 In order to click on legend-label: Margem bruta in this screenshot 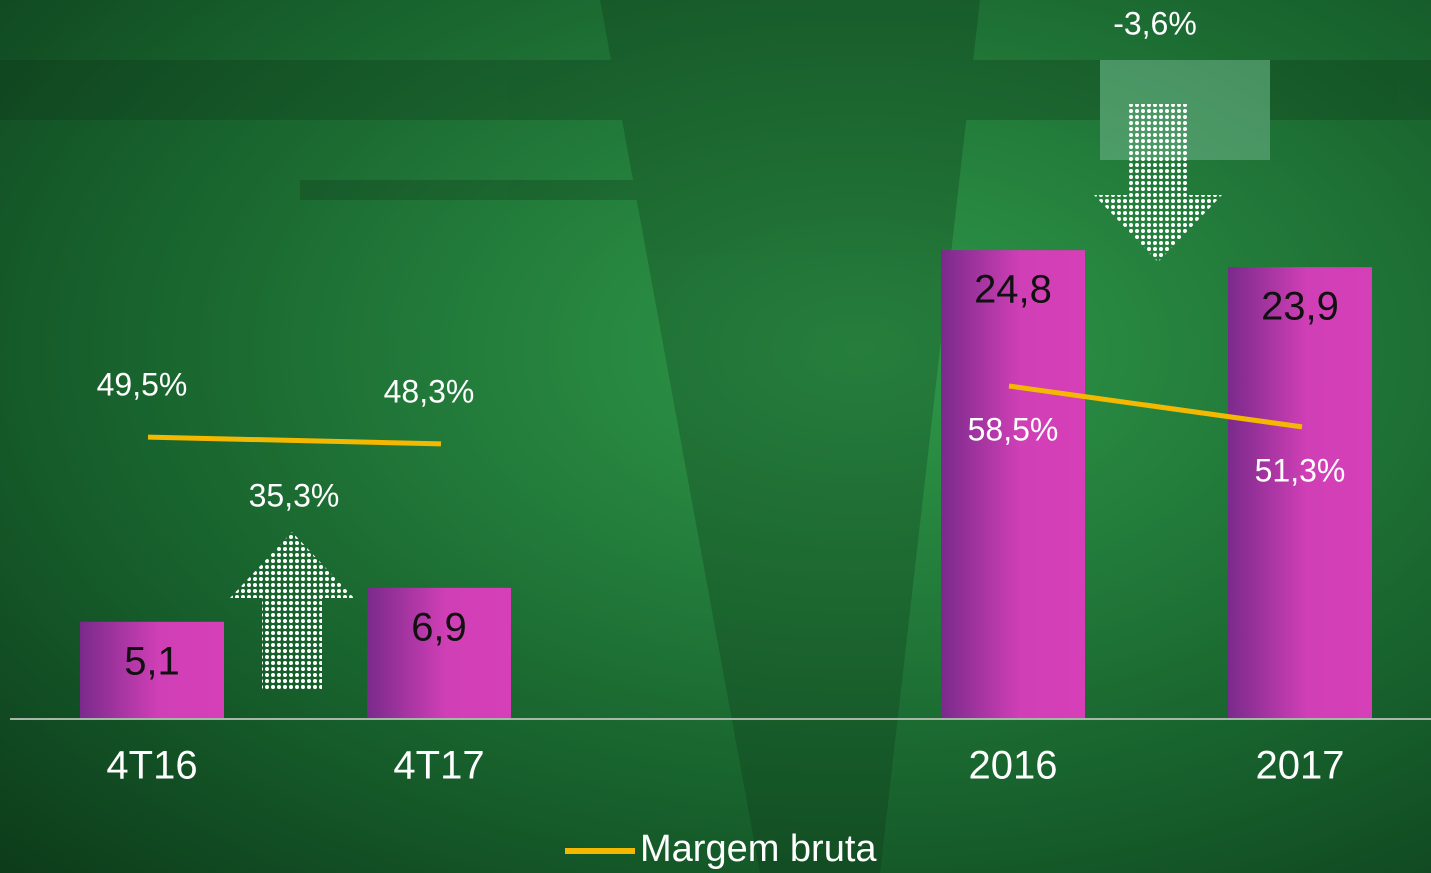, I will do `click(758, 849)`.